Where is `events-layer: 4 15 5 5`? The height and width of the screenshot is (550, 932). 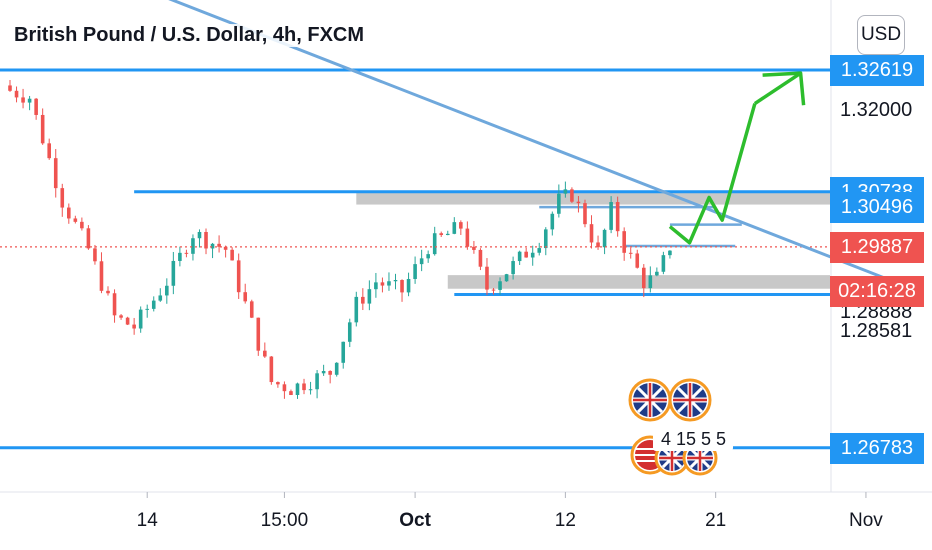 events-layer: 4 15 5 5 is located at coordinates (680, 427).